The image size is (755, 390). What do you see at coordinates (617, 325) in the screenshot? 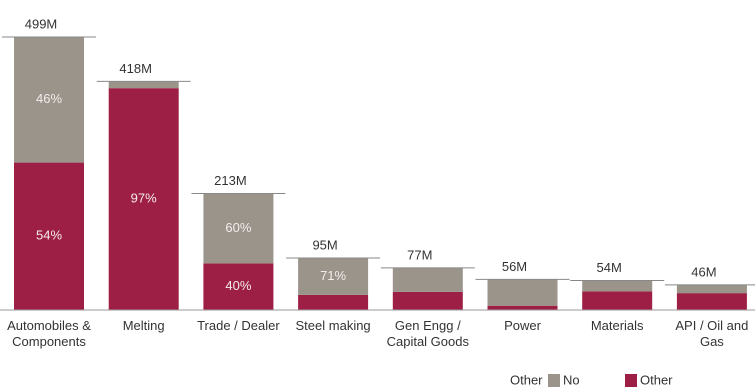
I see `x-tick-label: Materials` at bounding box center [617, 325].